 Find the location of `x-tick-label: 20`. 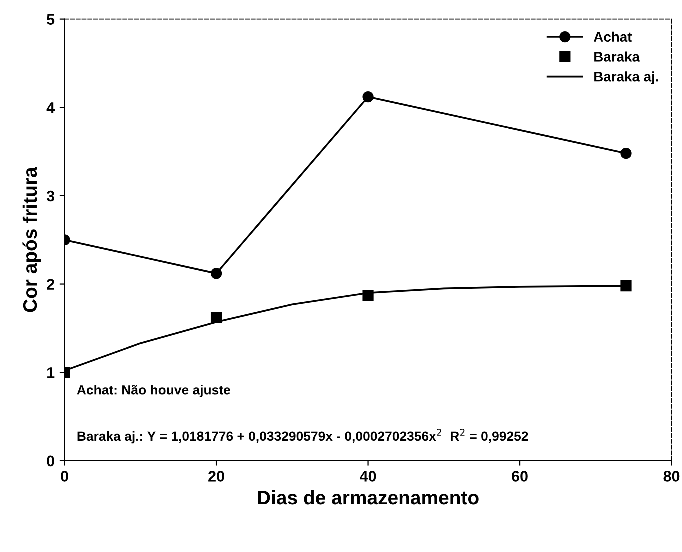

x-tick-label: 20 is located at coordinates (216, 476).